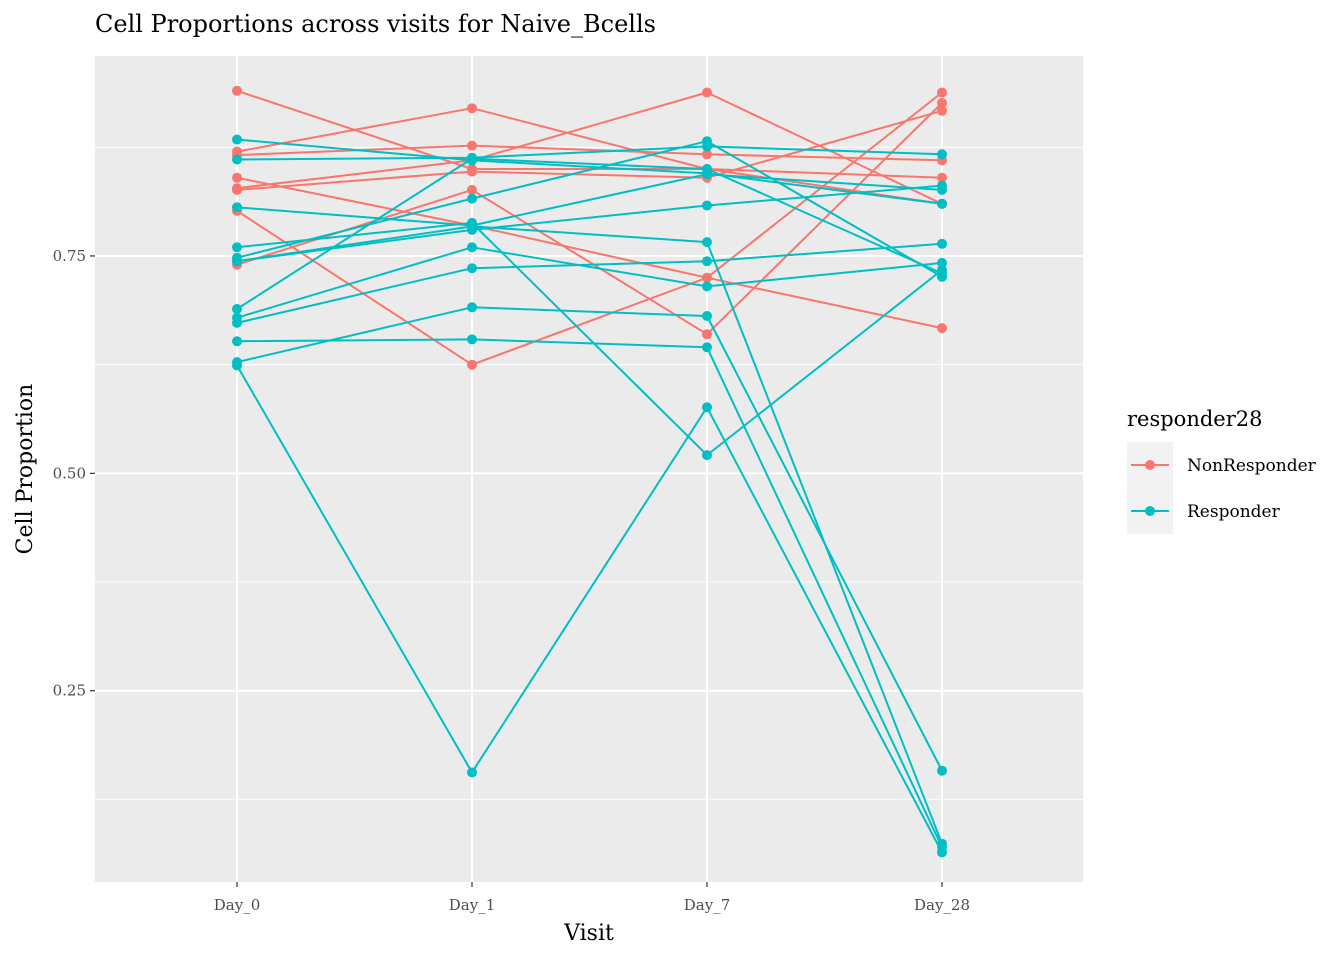  I want to click on legend-key-background, so click(1150, 488).